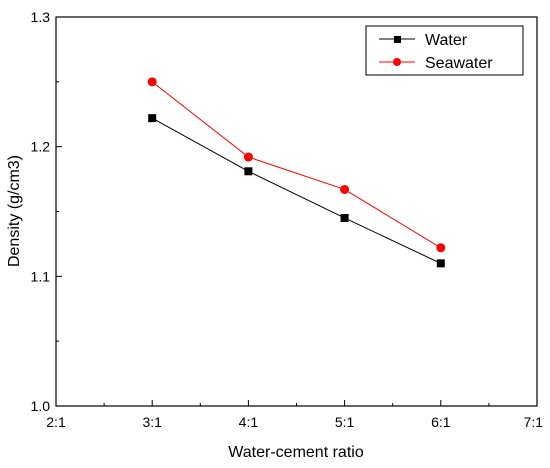 The image size is (550, 468). I want to click on y-tick-label: 1.2, so click(41, 147).